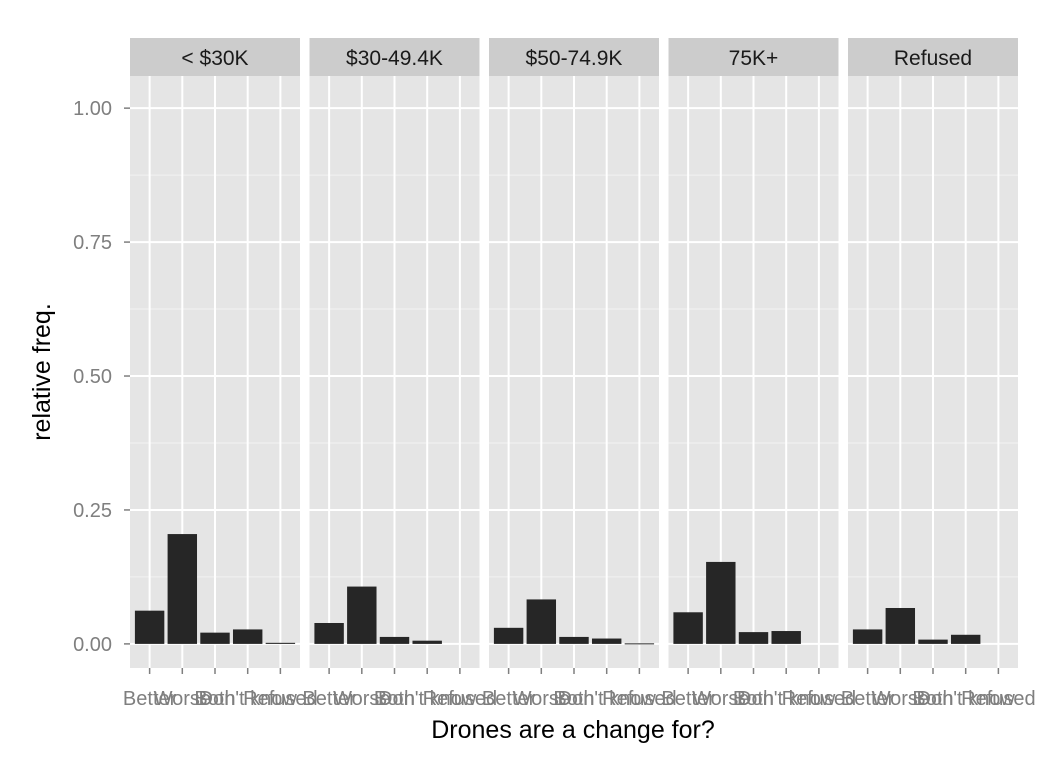 This screenshot has height=768, width=1056. I want to click on x-axis-title: Drones are a change for?, so click(573, 730).